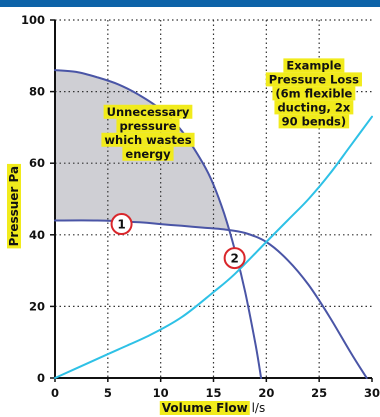 This screenshot has width=380, height=417. Describe the element at coordinates (41, 378) in the screenshot. I see `y-tick-label-0: 0` at that location.